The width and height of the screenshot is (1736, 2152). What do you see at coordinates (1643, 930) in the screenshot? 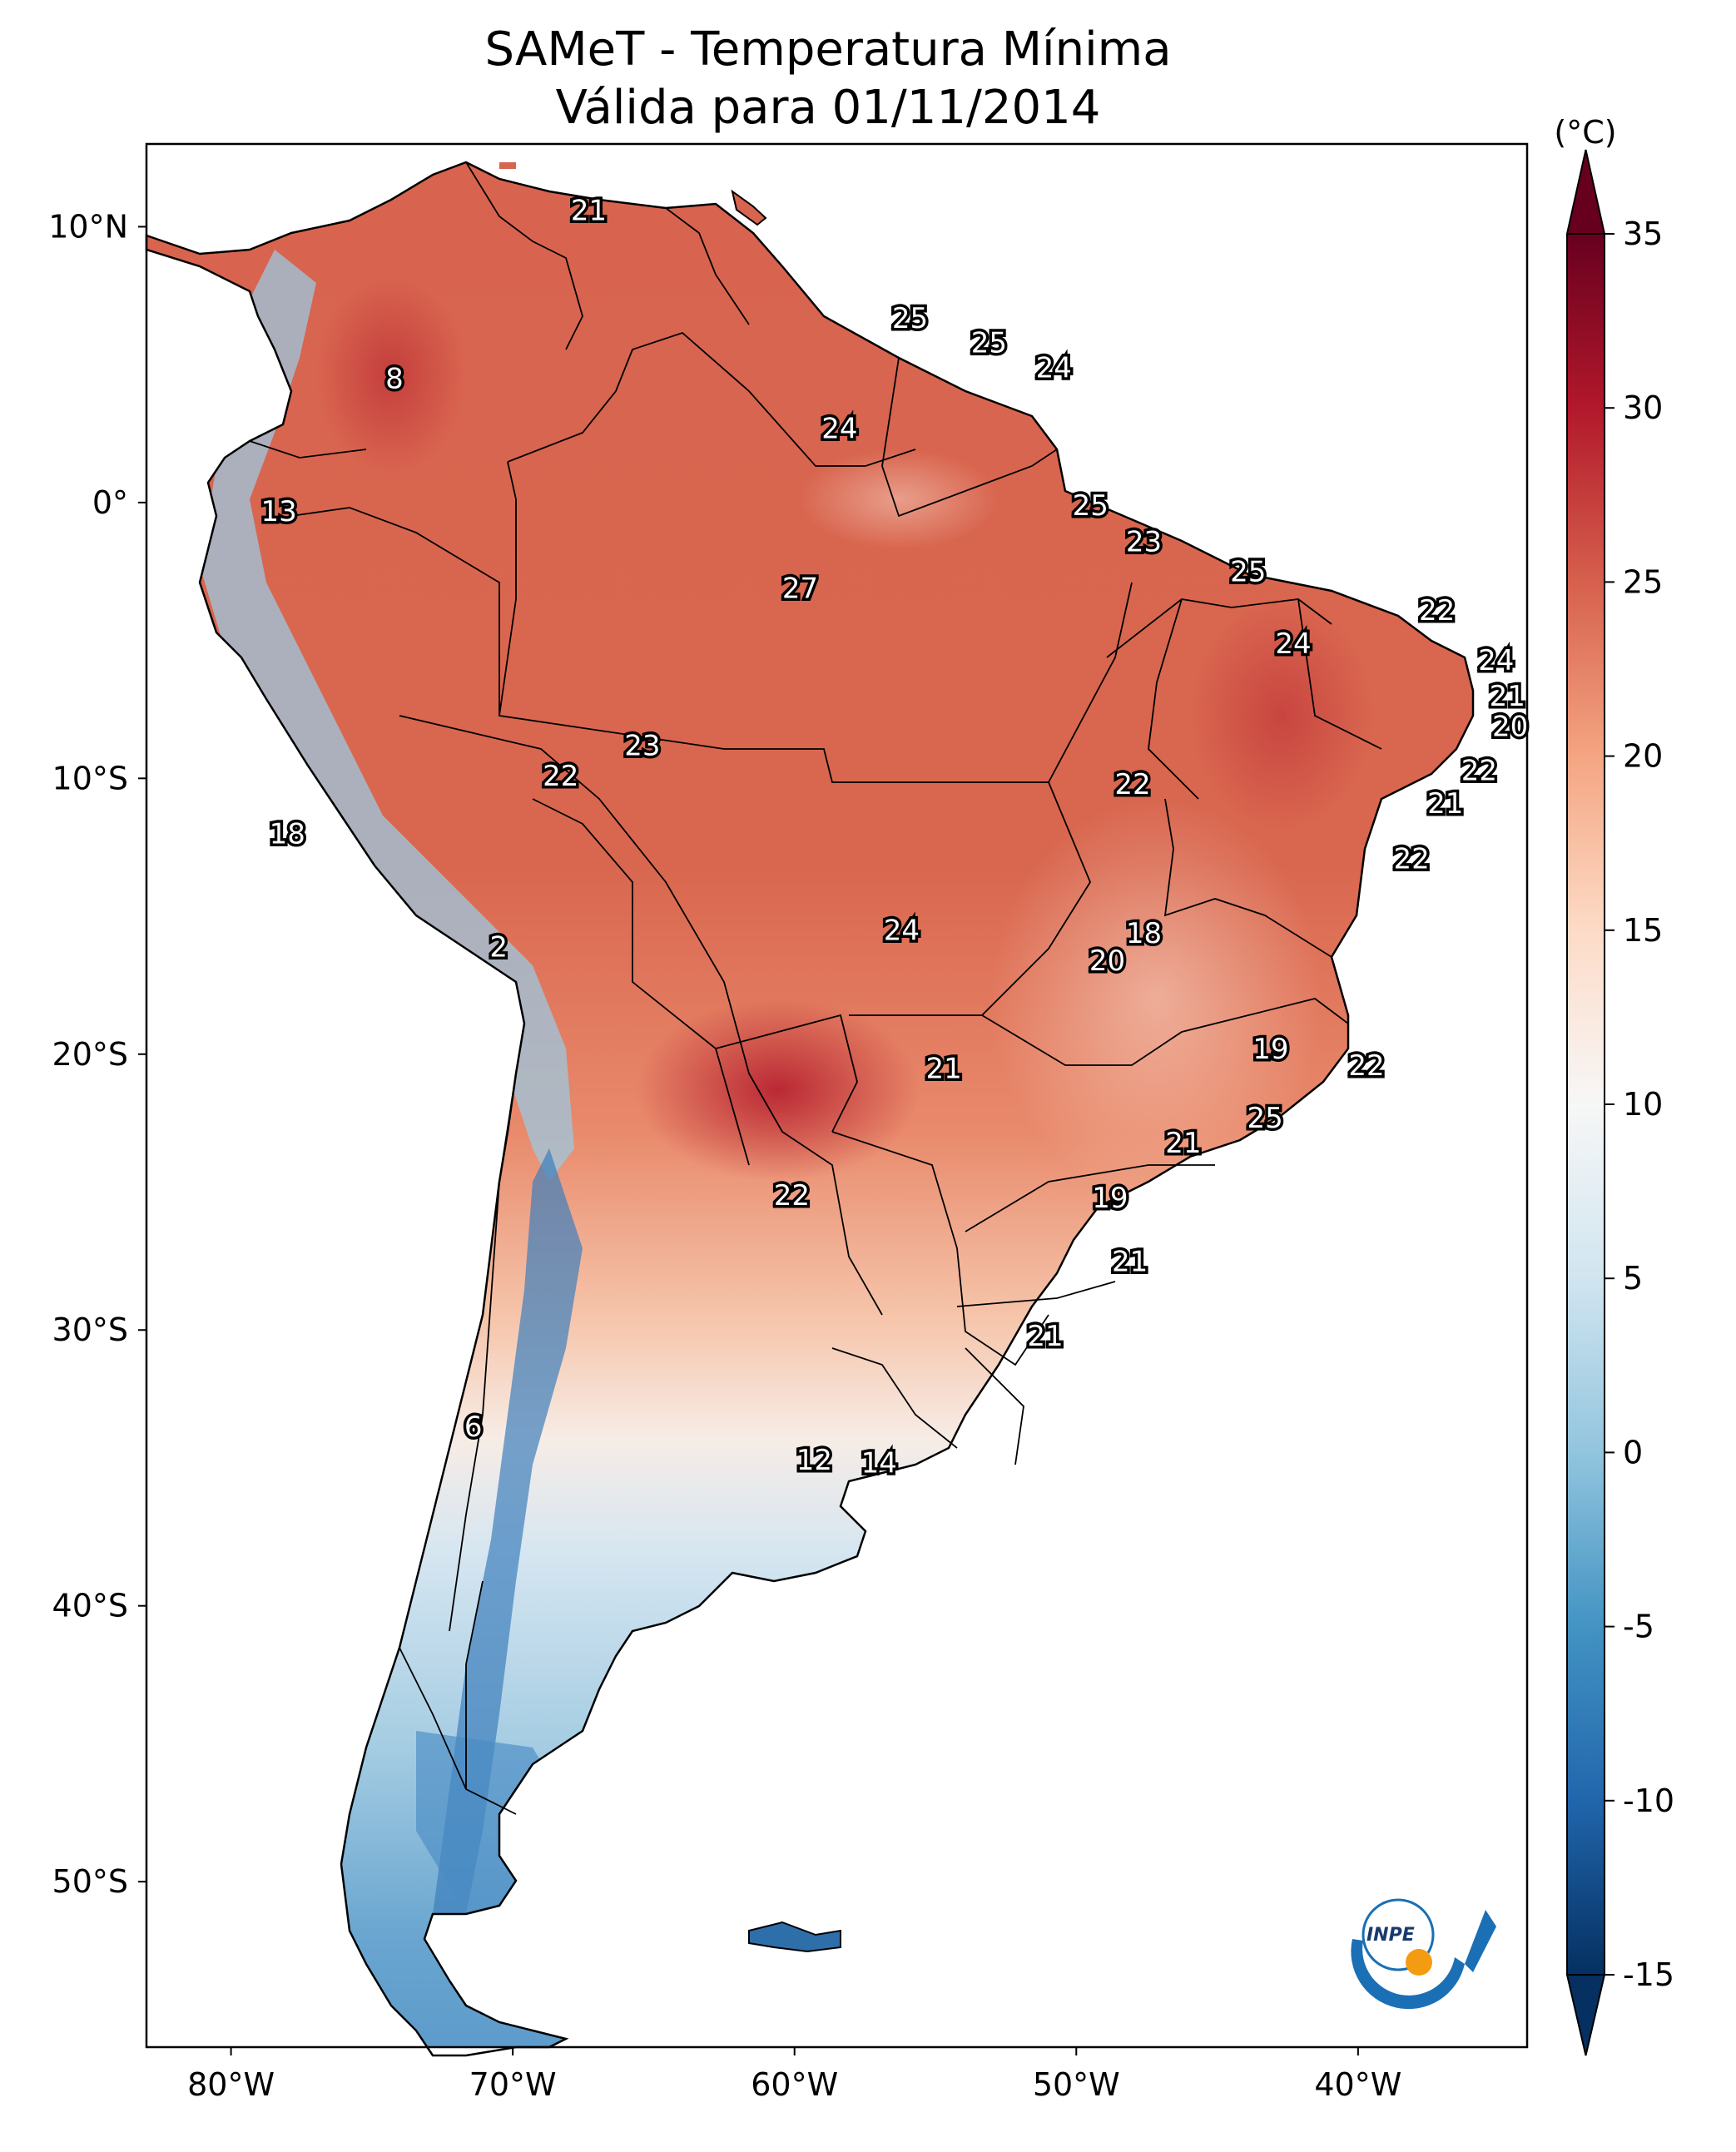
I see `colorbar-tick-label: 15` at bounding box center [1643, 930].